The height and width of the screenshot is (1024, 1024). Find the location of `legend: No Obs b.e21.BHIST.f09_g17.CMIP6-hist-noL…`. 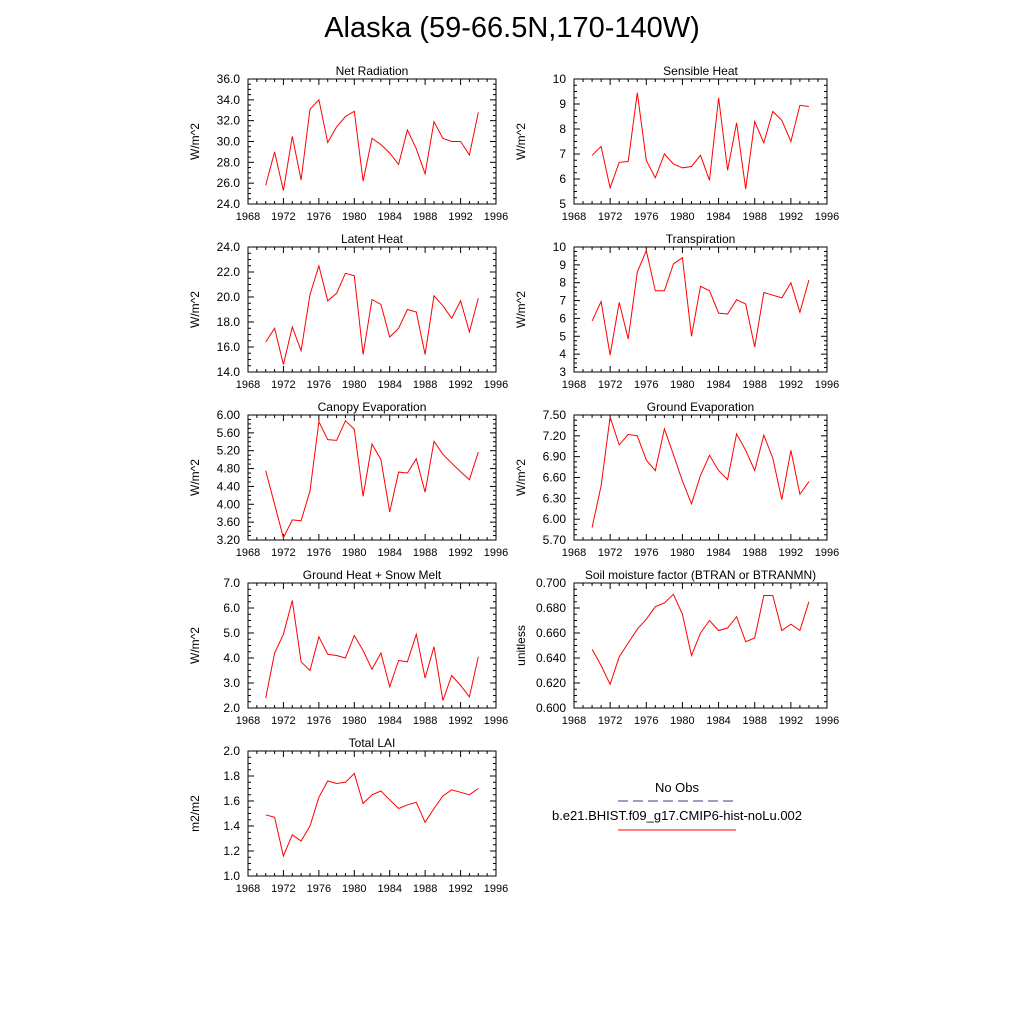

legend: No Obs b.e21.BHIST.f09_g17.CMIP6-hist-noL… is located at coordinates (677, 805).